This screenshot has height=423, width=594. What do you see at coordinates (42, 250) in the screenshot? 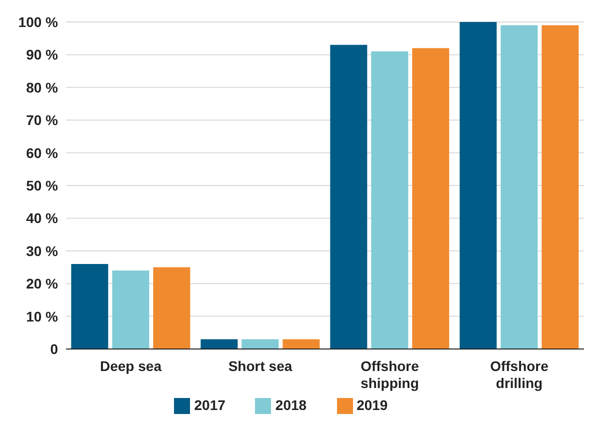
I see `y-tick-label: 30 %` at bounding box center [42, 250].